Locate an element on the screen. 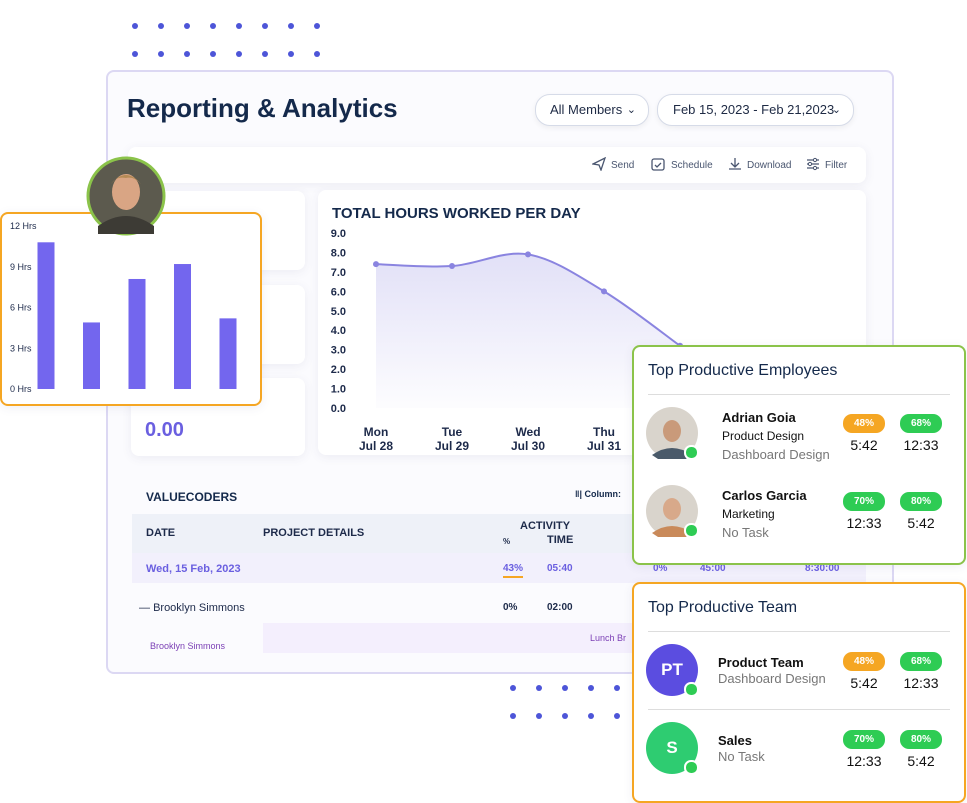 Image resolution: width=967 pixels, height=803 pixels. members-dropdown: All Members ⌄ is located at coordinates (592, 110).